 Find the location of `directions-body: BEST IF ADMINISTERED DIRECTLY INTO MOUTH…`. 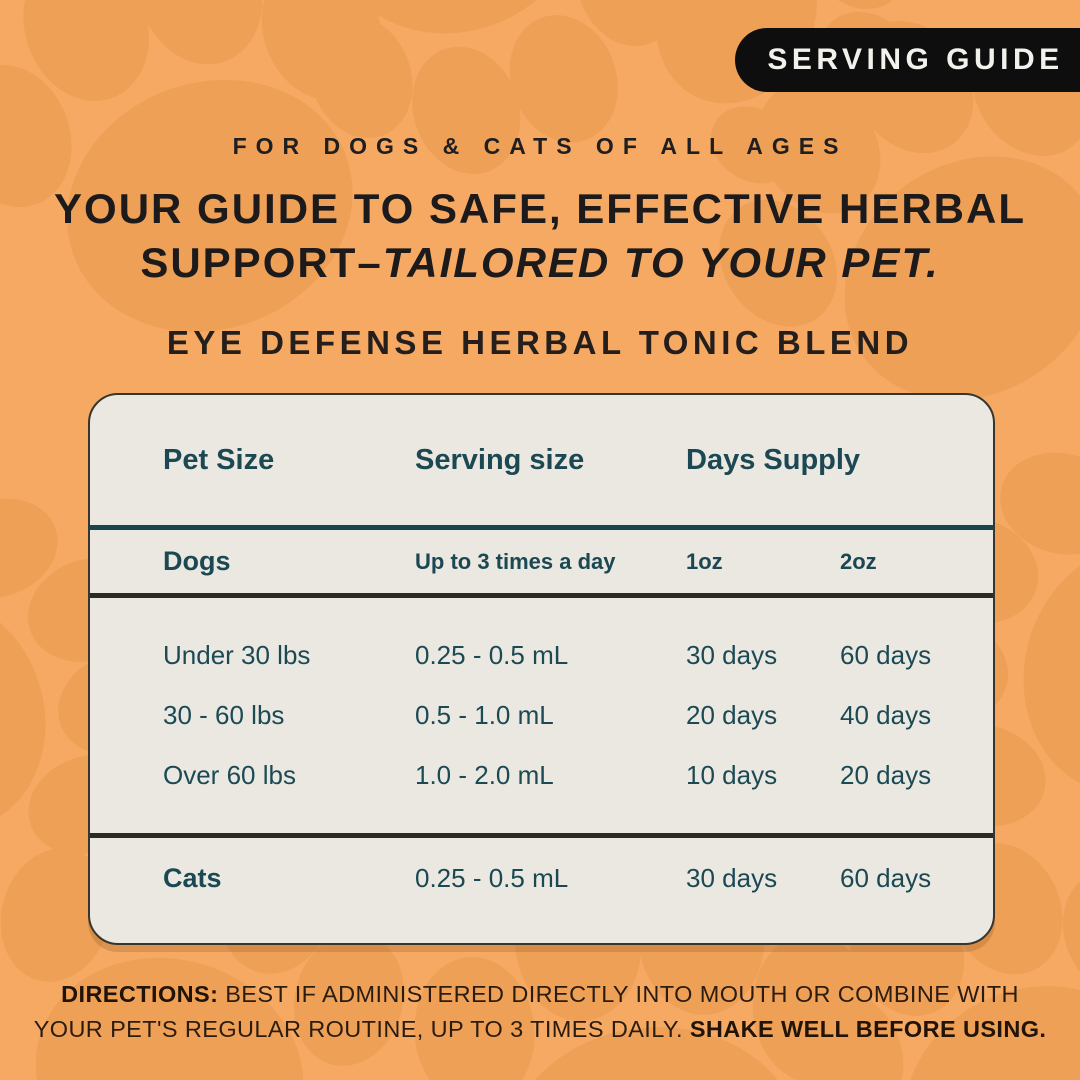

directions-body: BEST IF ADMINISTERED DIRECTLY INTO MOUTH… is located at coordinates (526, 1011).